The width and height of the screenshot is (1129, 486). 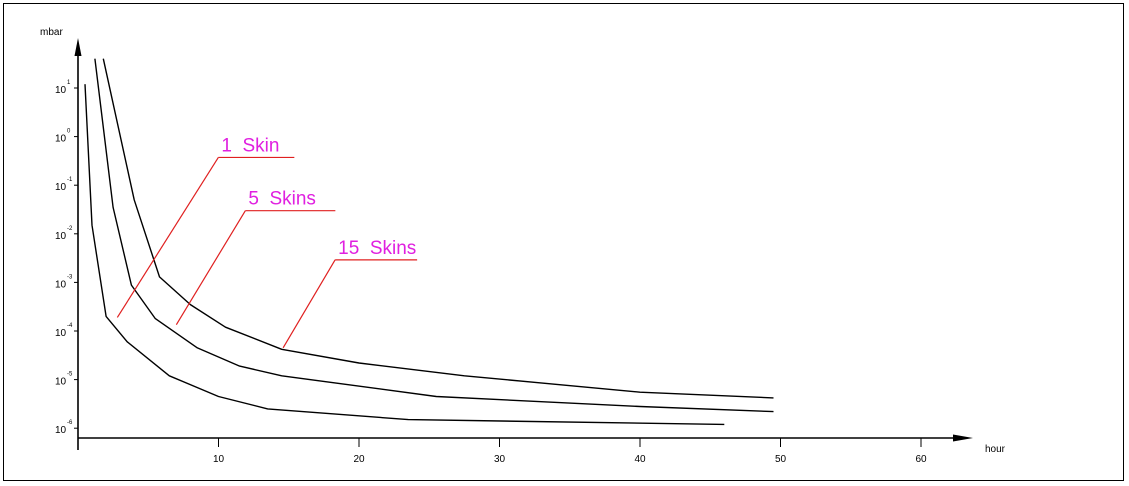 What do you see at coordinates (70, 375) in the screenshot?
I see `y-tick-exponent: -5` at bounding box center [70, 375].